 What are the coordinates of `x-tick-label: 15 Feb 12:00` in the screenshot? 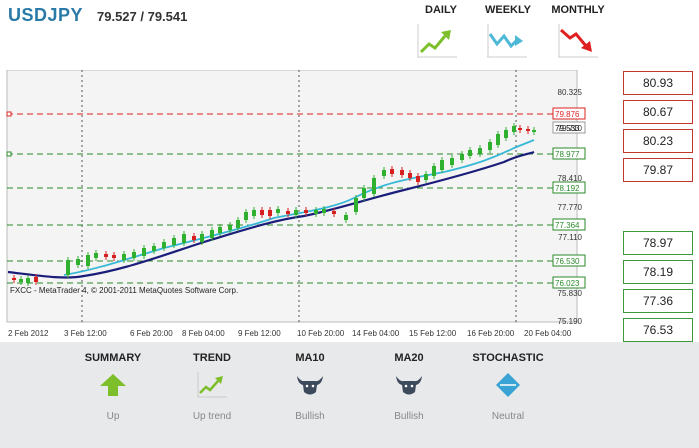 It's located at (433, 333).